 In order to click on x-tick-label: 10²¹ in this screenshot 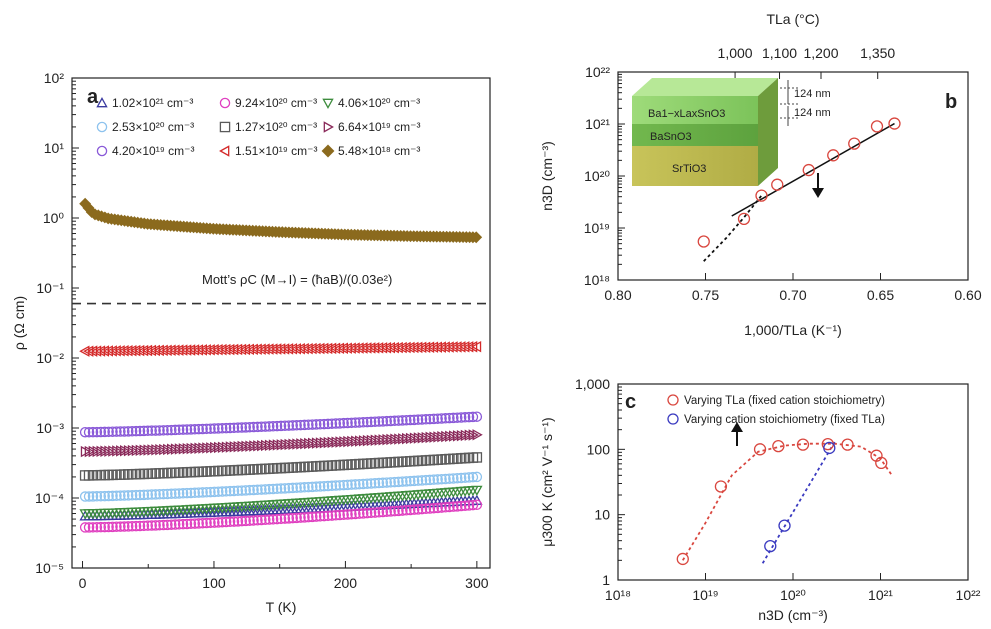, I will do `click(880, 595)`.